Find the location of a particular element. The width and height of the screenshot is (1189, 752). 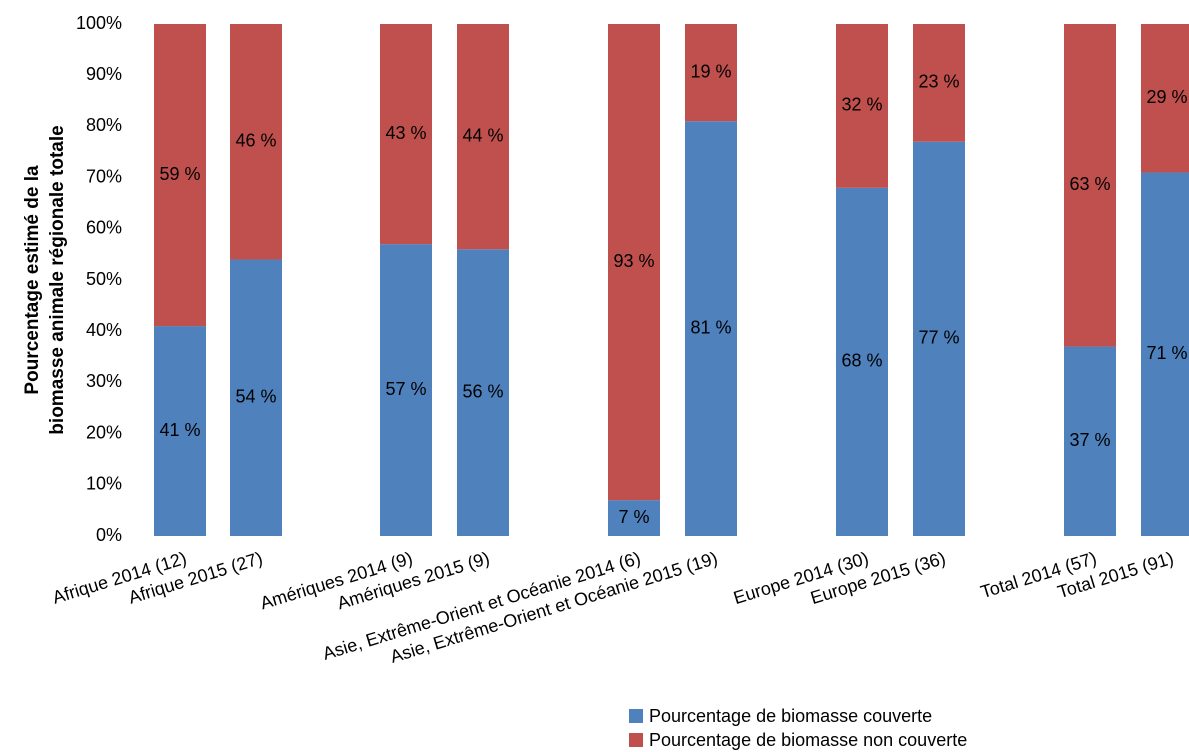

data-label-covered: 41 % is located at coordinates (179, 430).